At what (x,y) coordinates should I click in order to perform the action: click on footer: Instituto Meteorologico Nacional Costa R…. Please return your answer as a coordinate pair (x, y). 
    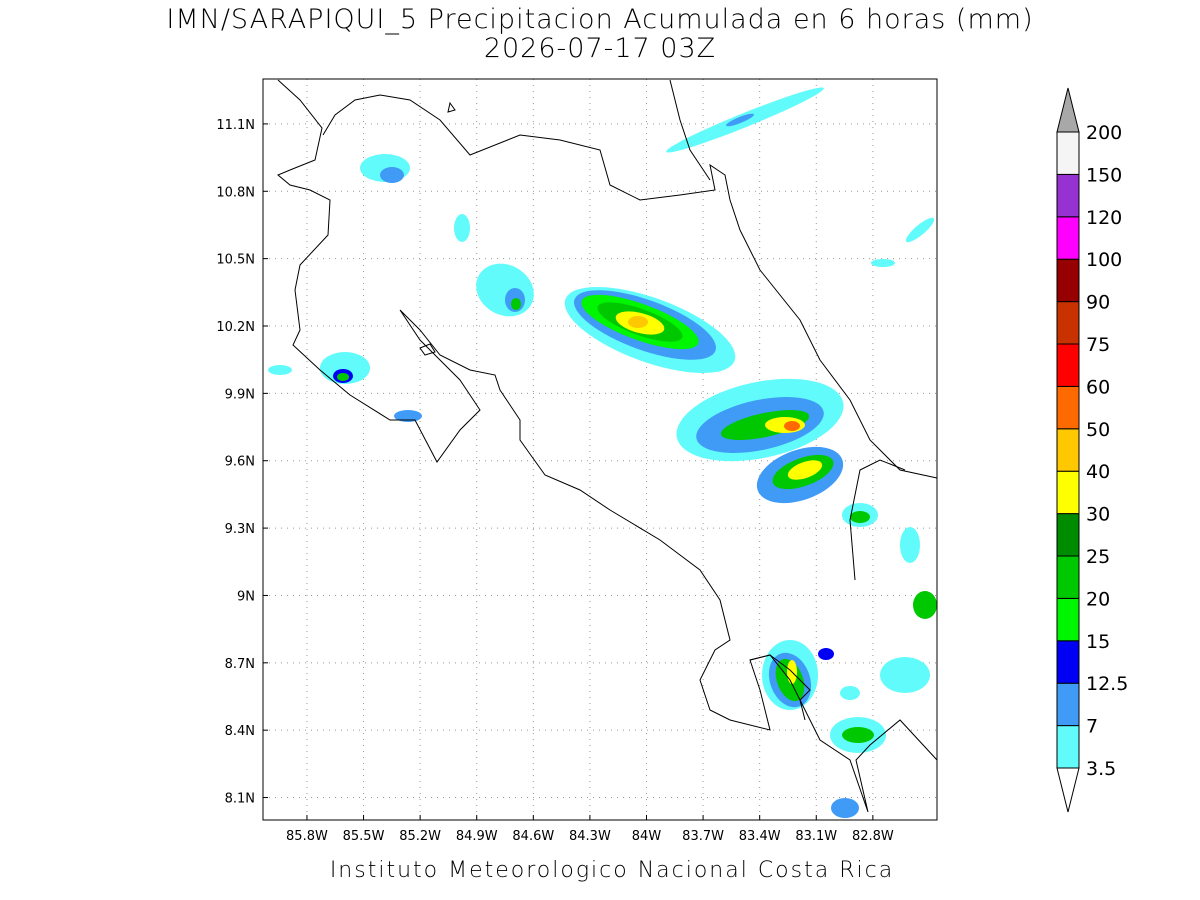
    Looking at the image, I should click on (612, 870).